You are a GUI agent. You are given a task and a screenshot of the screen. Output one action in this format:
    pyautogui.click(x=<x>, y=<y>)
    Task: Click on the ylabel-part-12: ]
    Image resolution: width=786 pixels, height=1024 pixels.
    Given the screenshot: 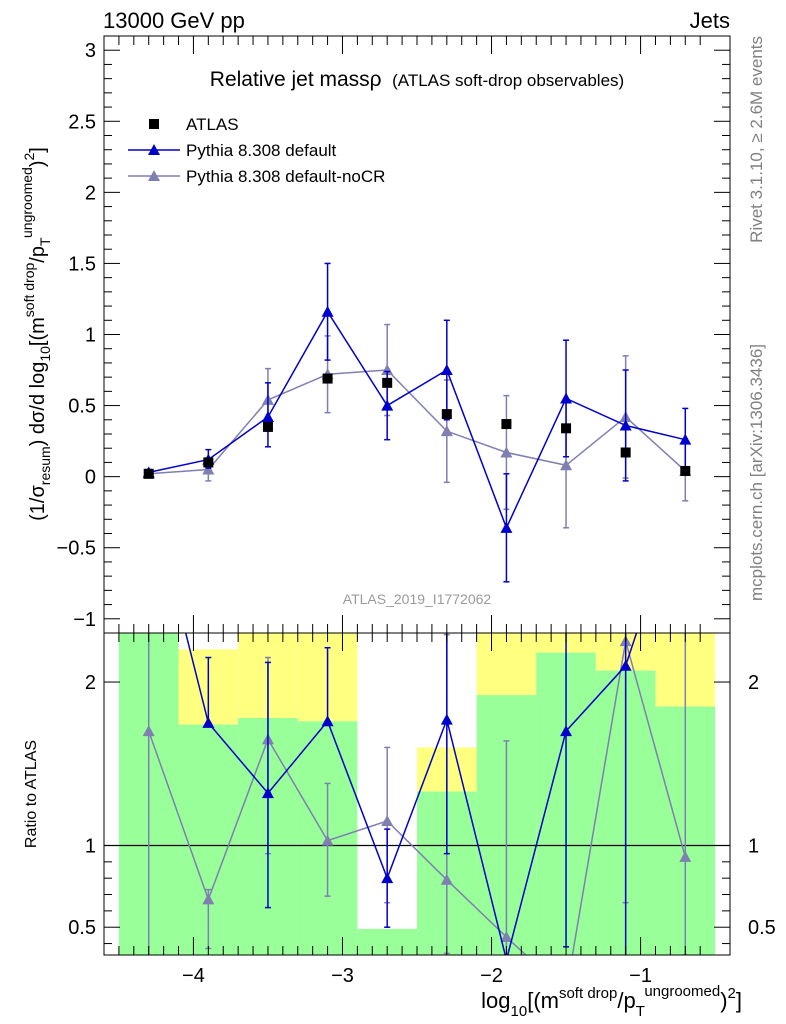 What is the action you would take?
    pyautogui.click(x=38, y=150)
    